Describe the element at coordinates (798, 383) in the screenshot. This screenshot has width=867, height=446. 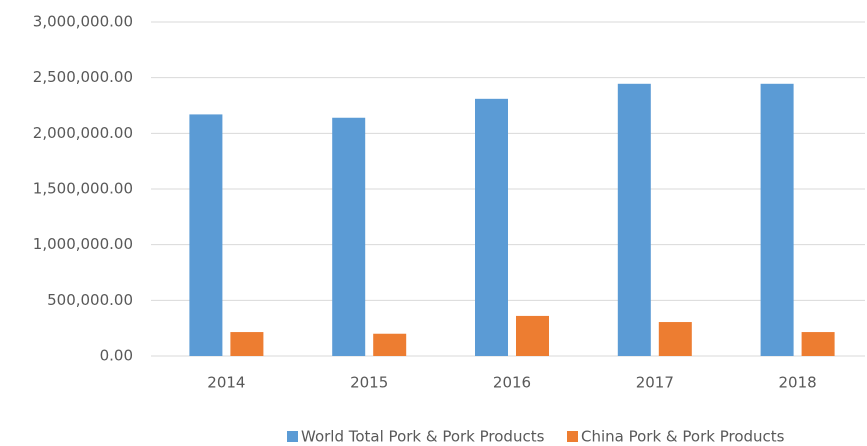
I see `x-tick-label: 2018` at that location.